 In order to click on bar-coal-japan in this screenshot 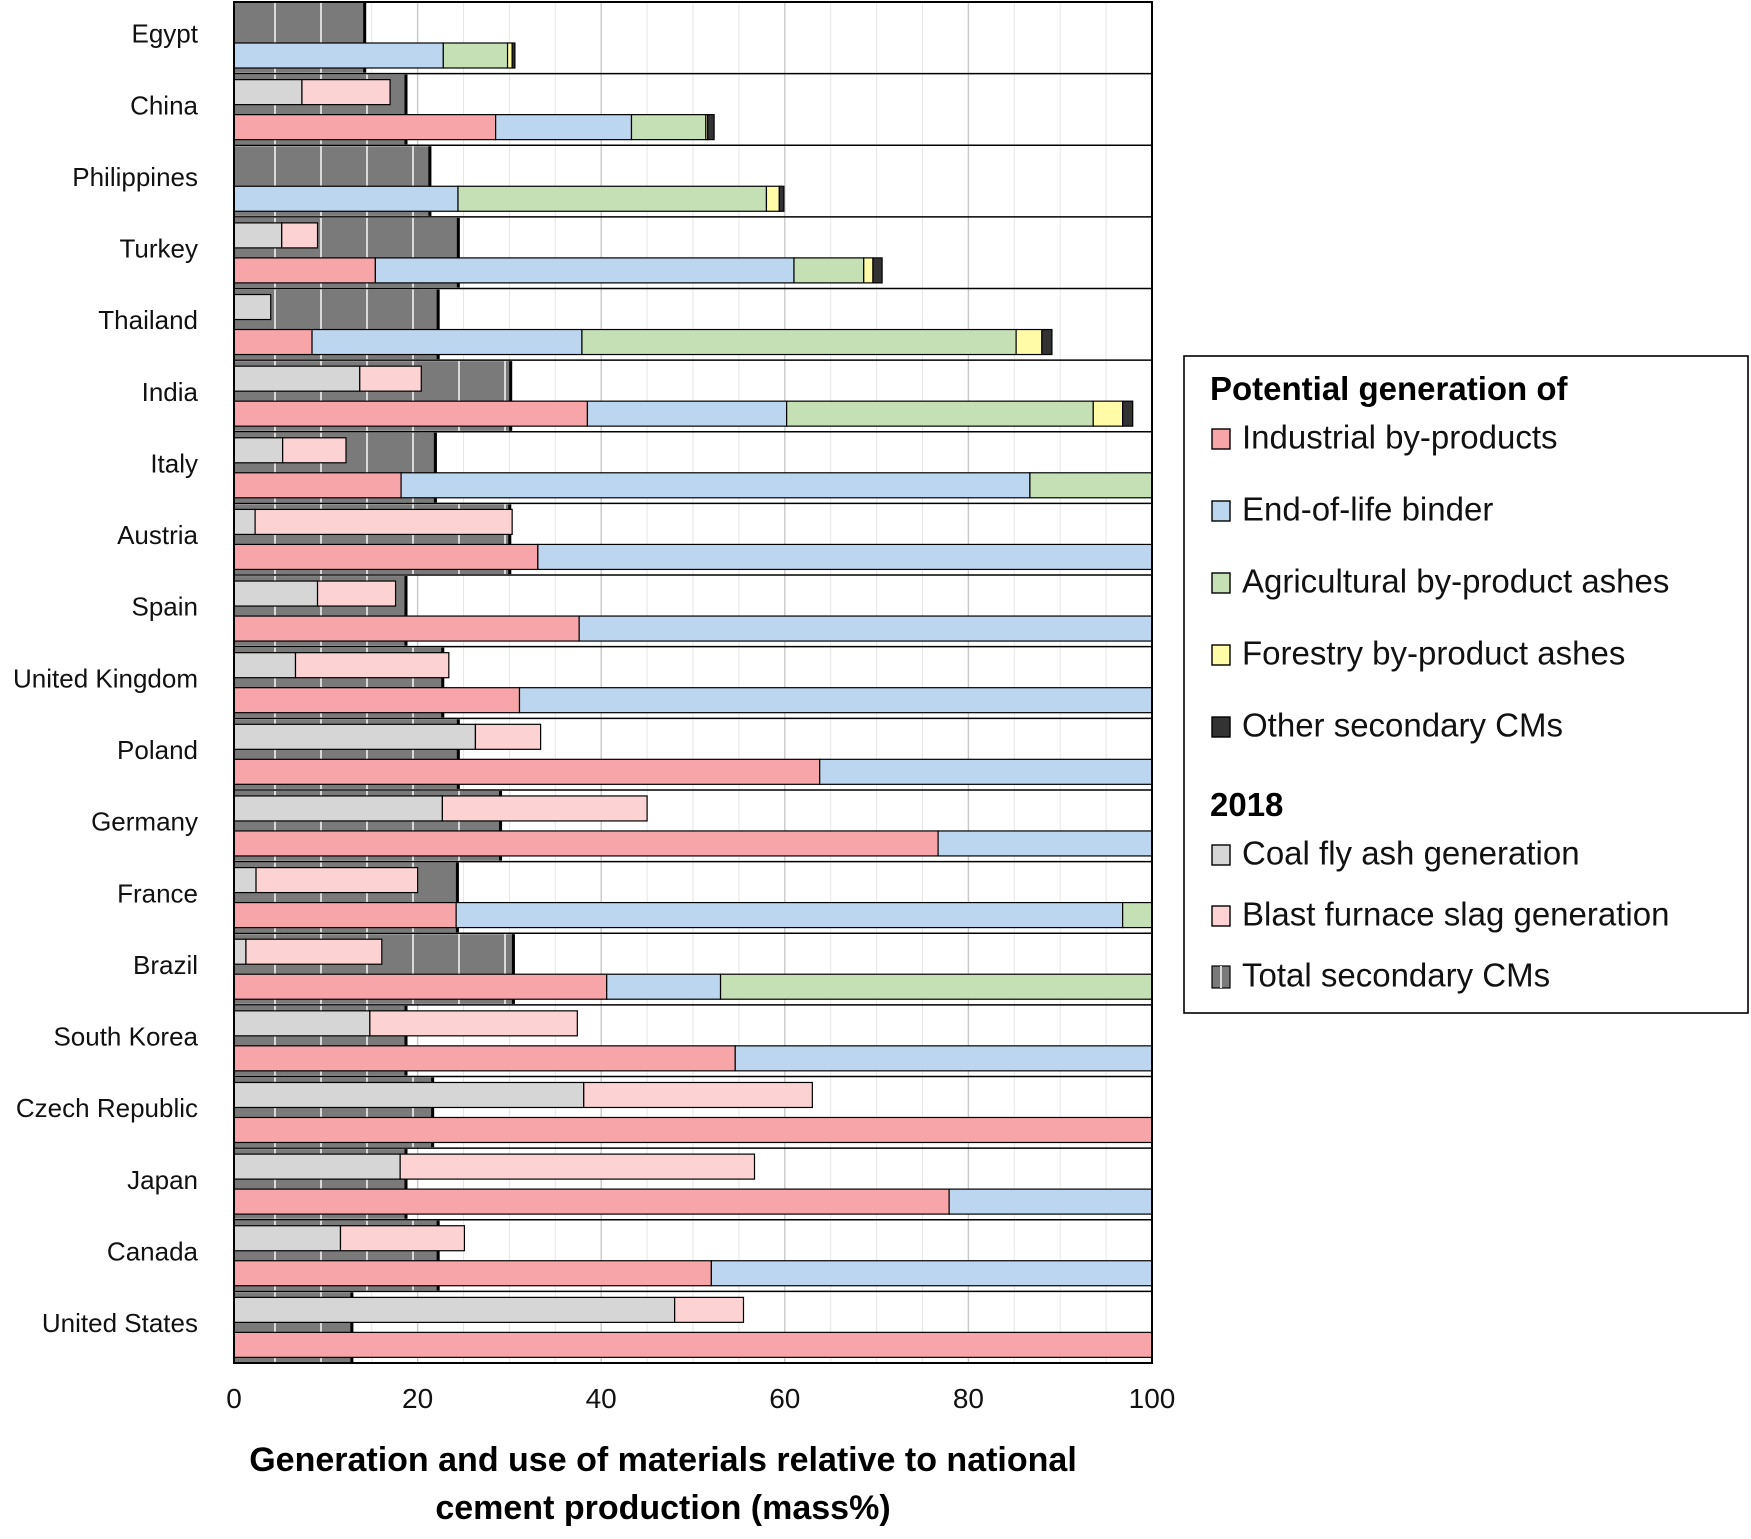, I will do `click(317, 1166)`.